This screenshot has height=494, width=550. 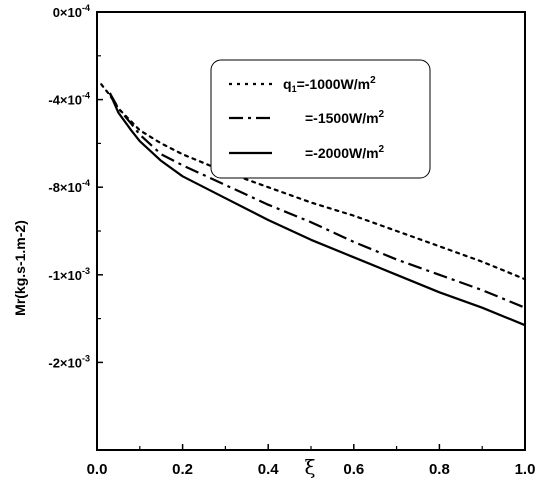 What do you see at coordinates (182, 469) in the screenshot?
I see `x-tick-label: 0.2` at bounding box center [182, 469].